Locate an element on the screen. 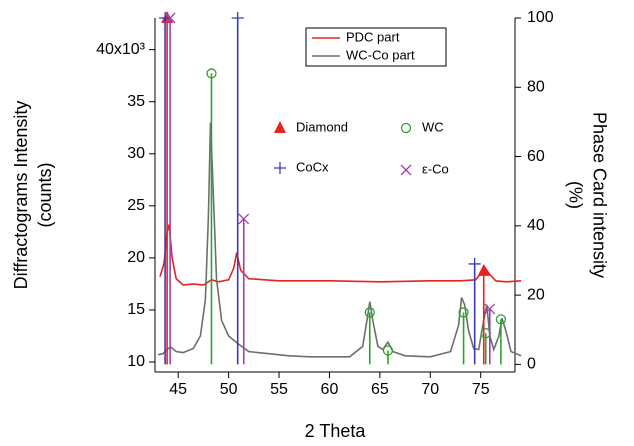 The height and width of the screenshot is (446, 634). x-tick-label: 65 is located at coordinates (380, 389).